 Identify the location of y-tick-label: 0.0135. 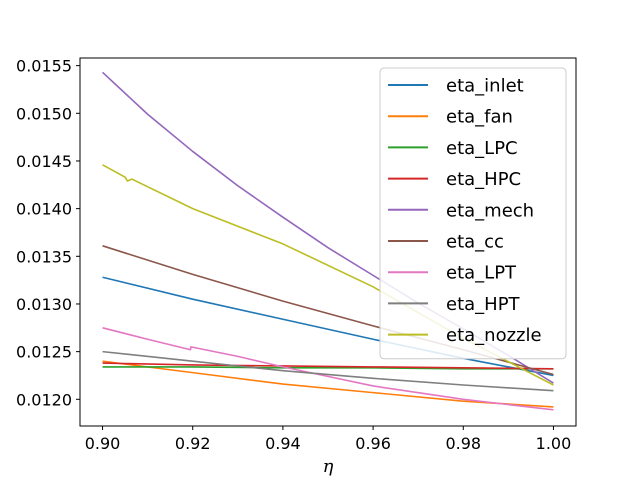
(44, 256).